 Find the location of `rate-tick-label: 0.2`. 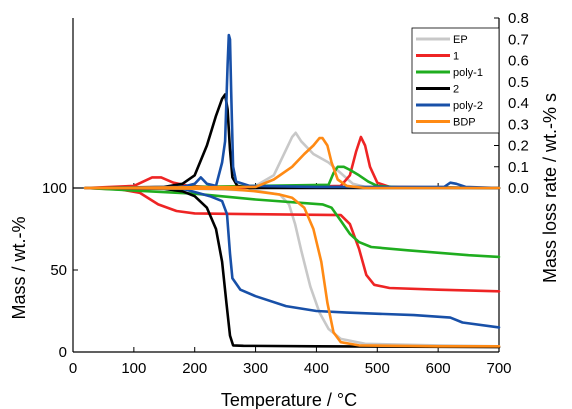

rate-tick-label: 0.2 is located at coordinates (518, 146).